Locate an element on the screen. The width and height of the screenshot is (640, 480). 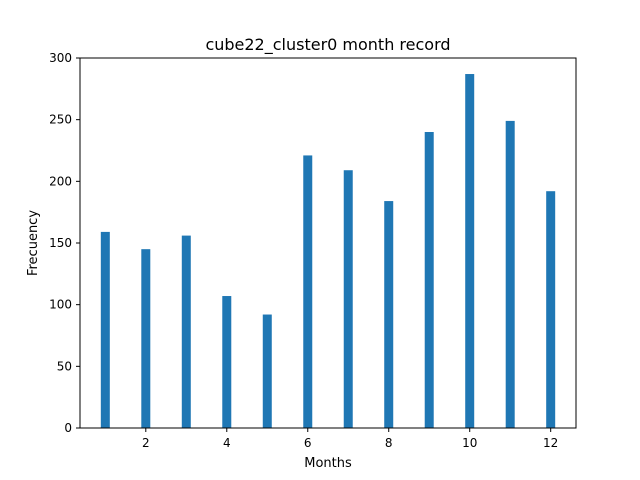
x-tick-label: 8 is located at coordinates (389, 443).